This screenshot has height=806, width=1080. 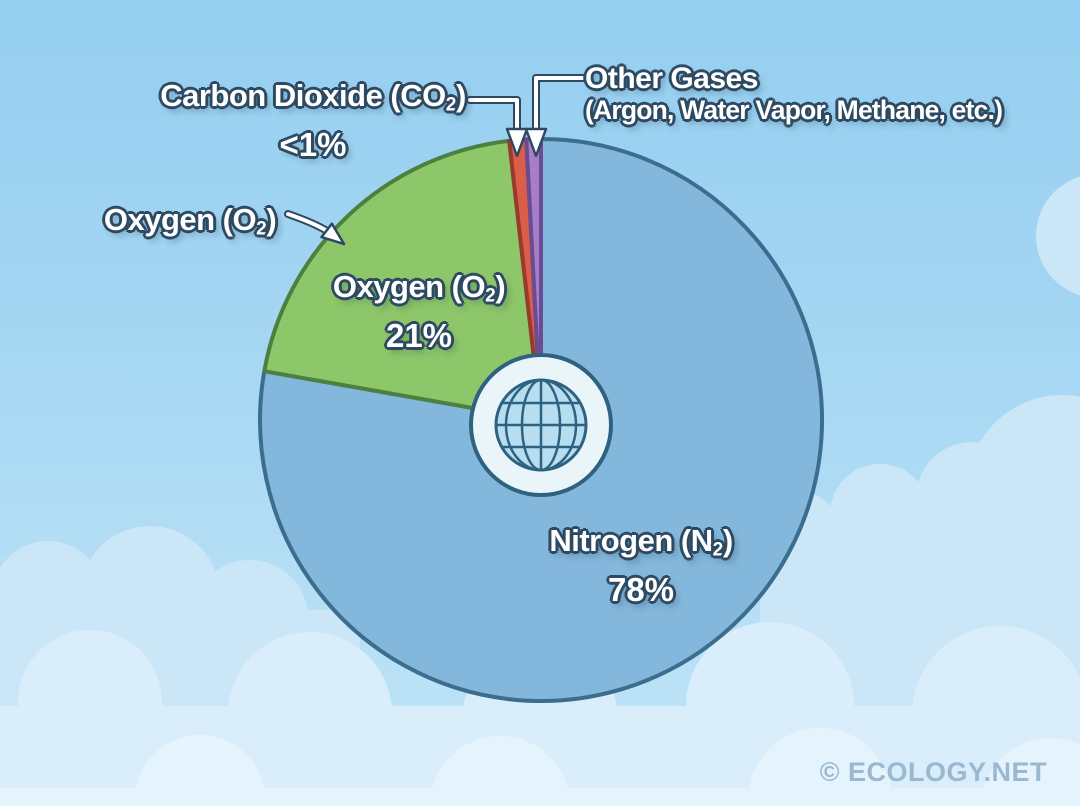 What do you see at coordinates (313, 120) in the screenshot?
I see `label-carbon-dioxide: Carbon Dioxide (CO2) <1%` at bounding box center [313, 120].